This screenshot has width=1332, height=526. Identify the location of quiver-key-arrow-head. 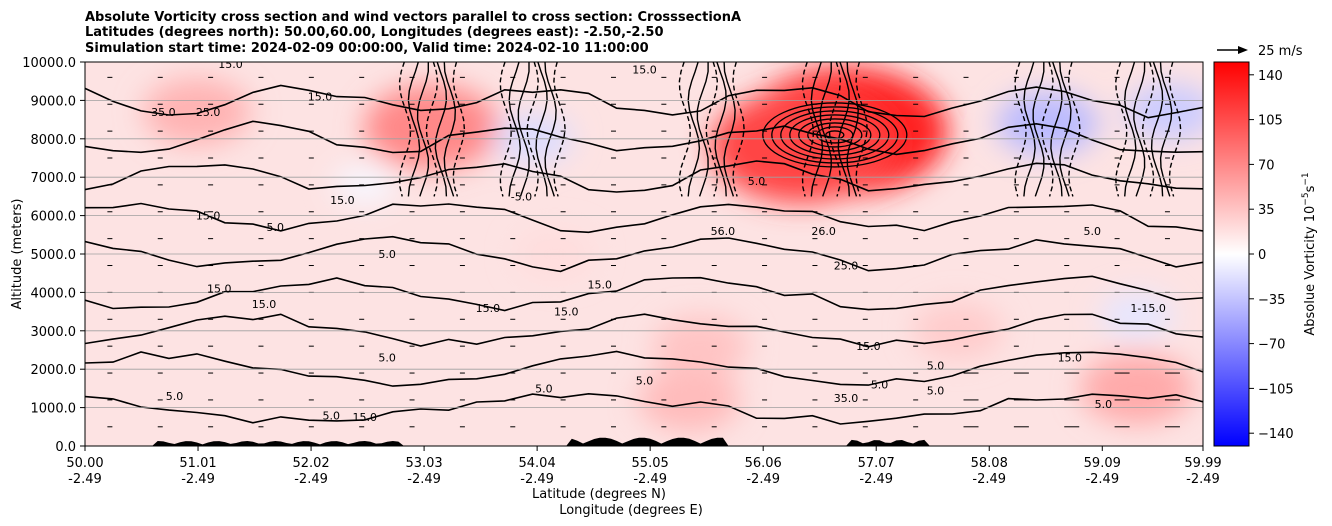
(1243, 50).